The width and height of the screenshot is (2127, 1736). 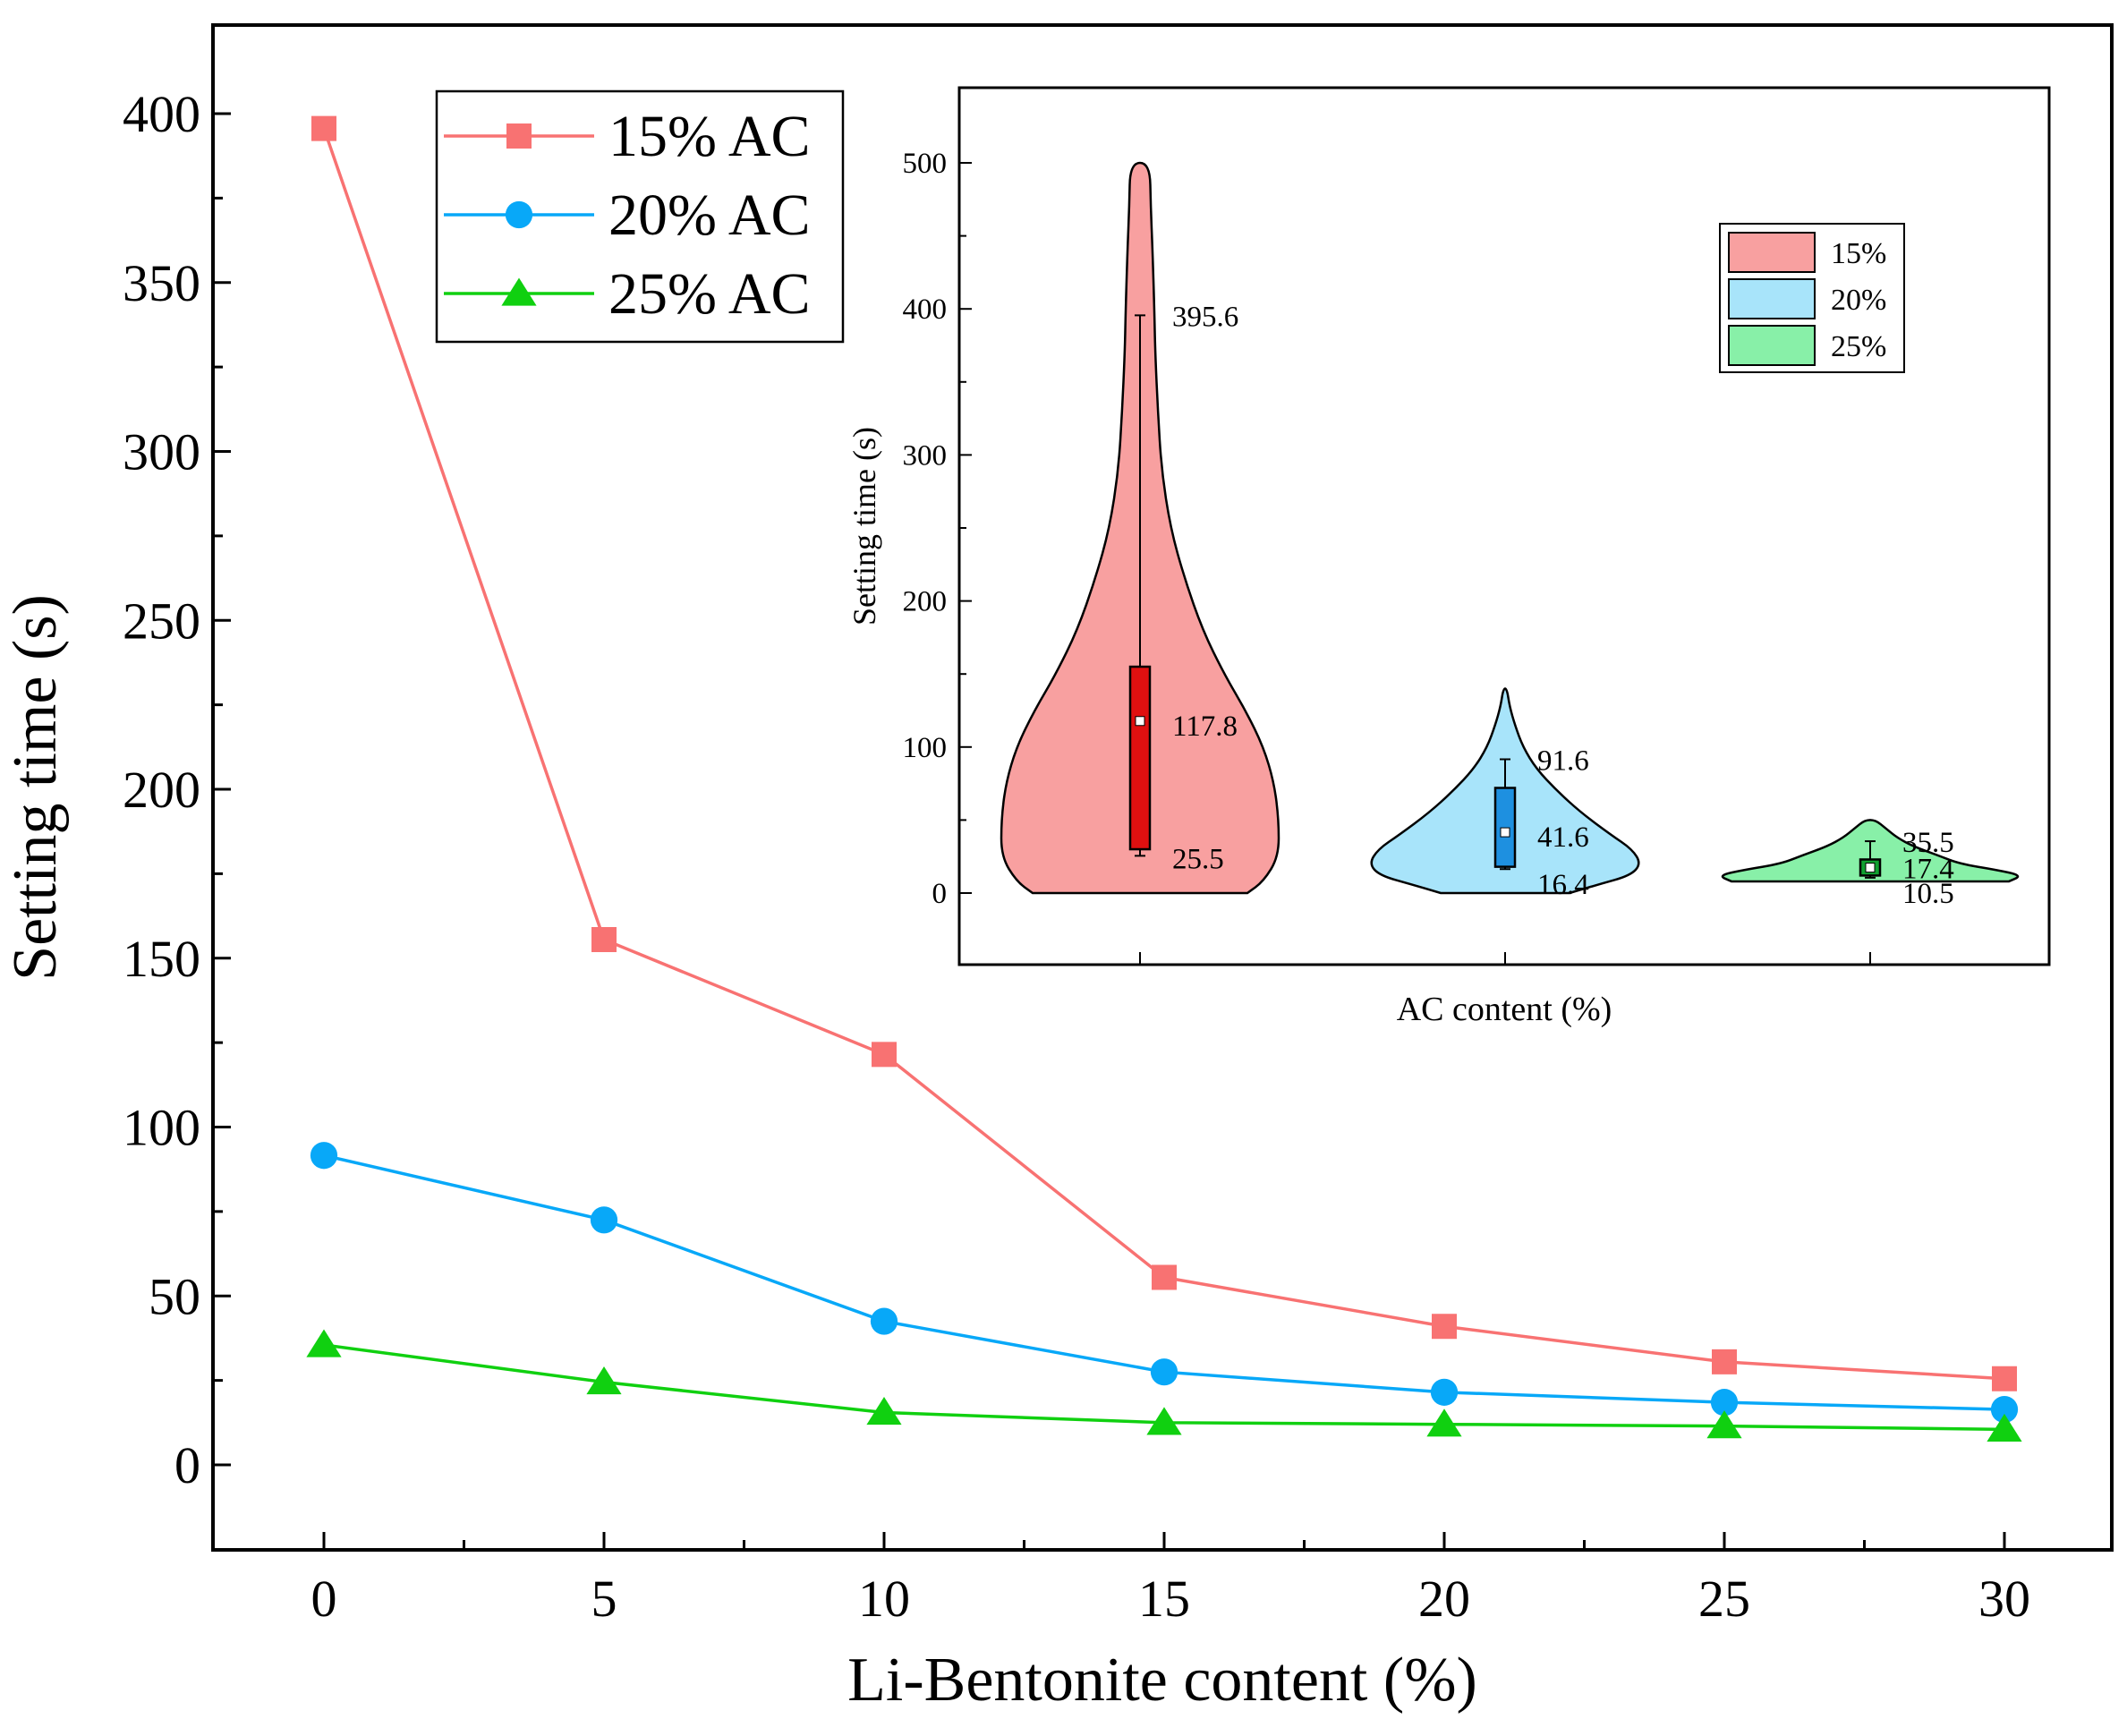 I want to click on y-tick-label: 400, so click(x=162, y=114).